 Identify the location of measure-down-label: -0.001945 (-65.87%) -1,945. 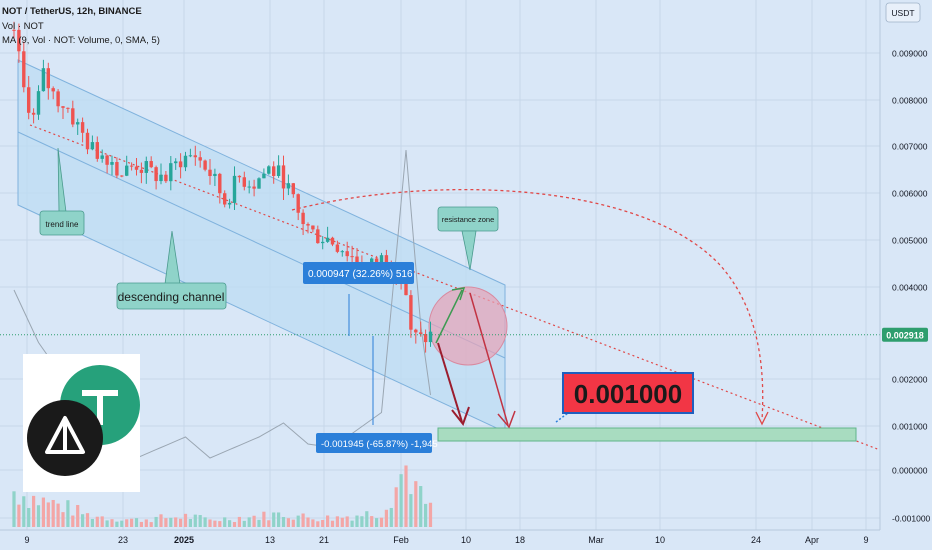
(377, 443).